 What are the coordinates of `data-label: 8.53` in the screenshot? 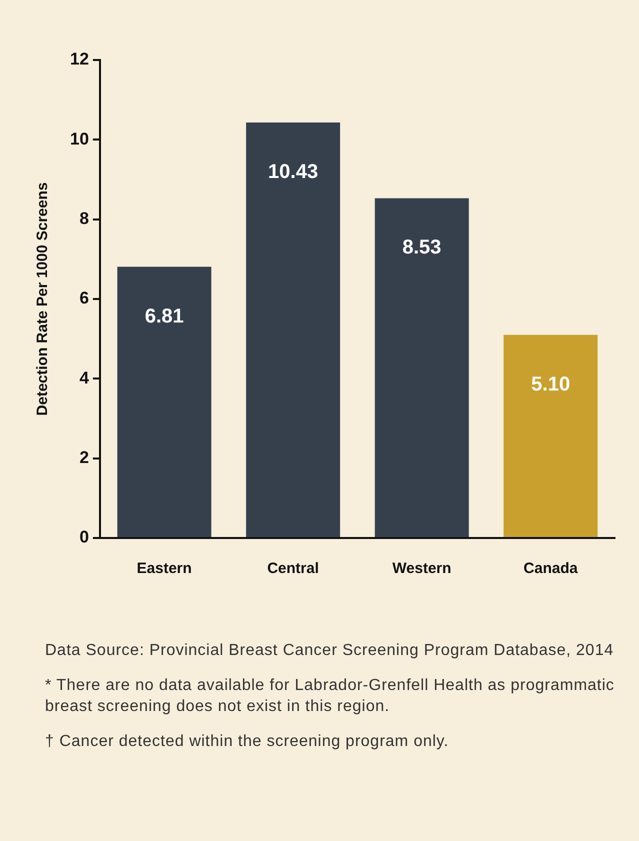 It's located at (422, 247).